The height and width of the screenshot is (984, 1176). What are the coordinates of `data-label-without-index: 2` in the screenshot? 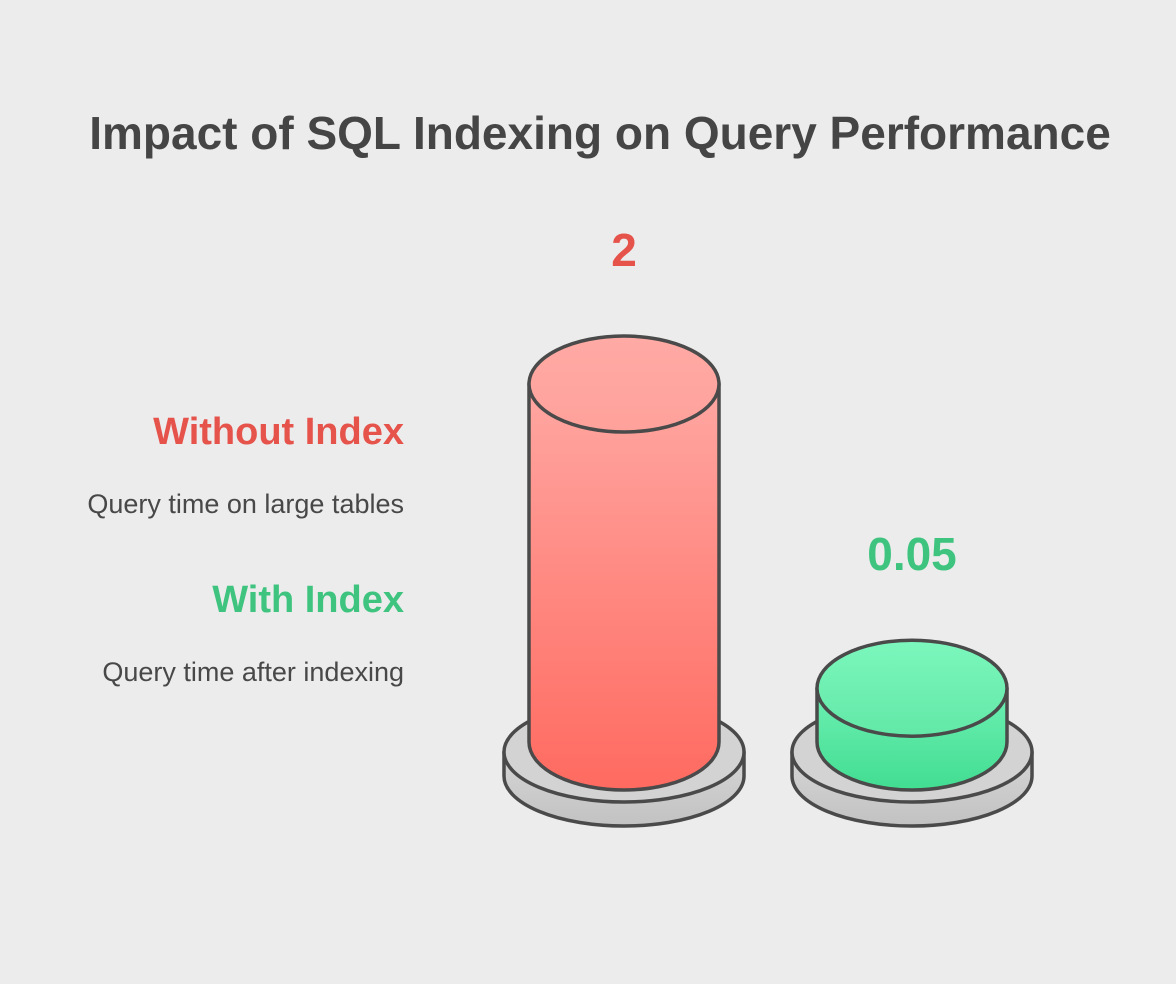 It's located at (624, 250).